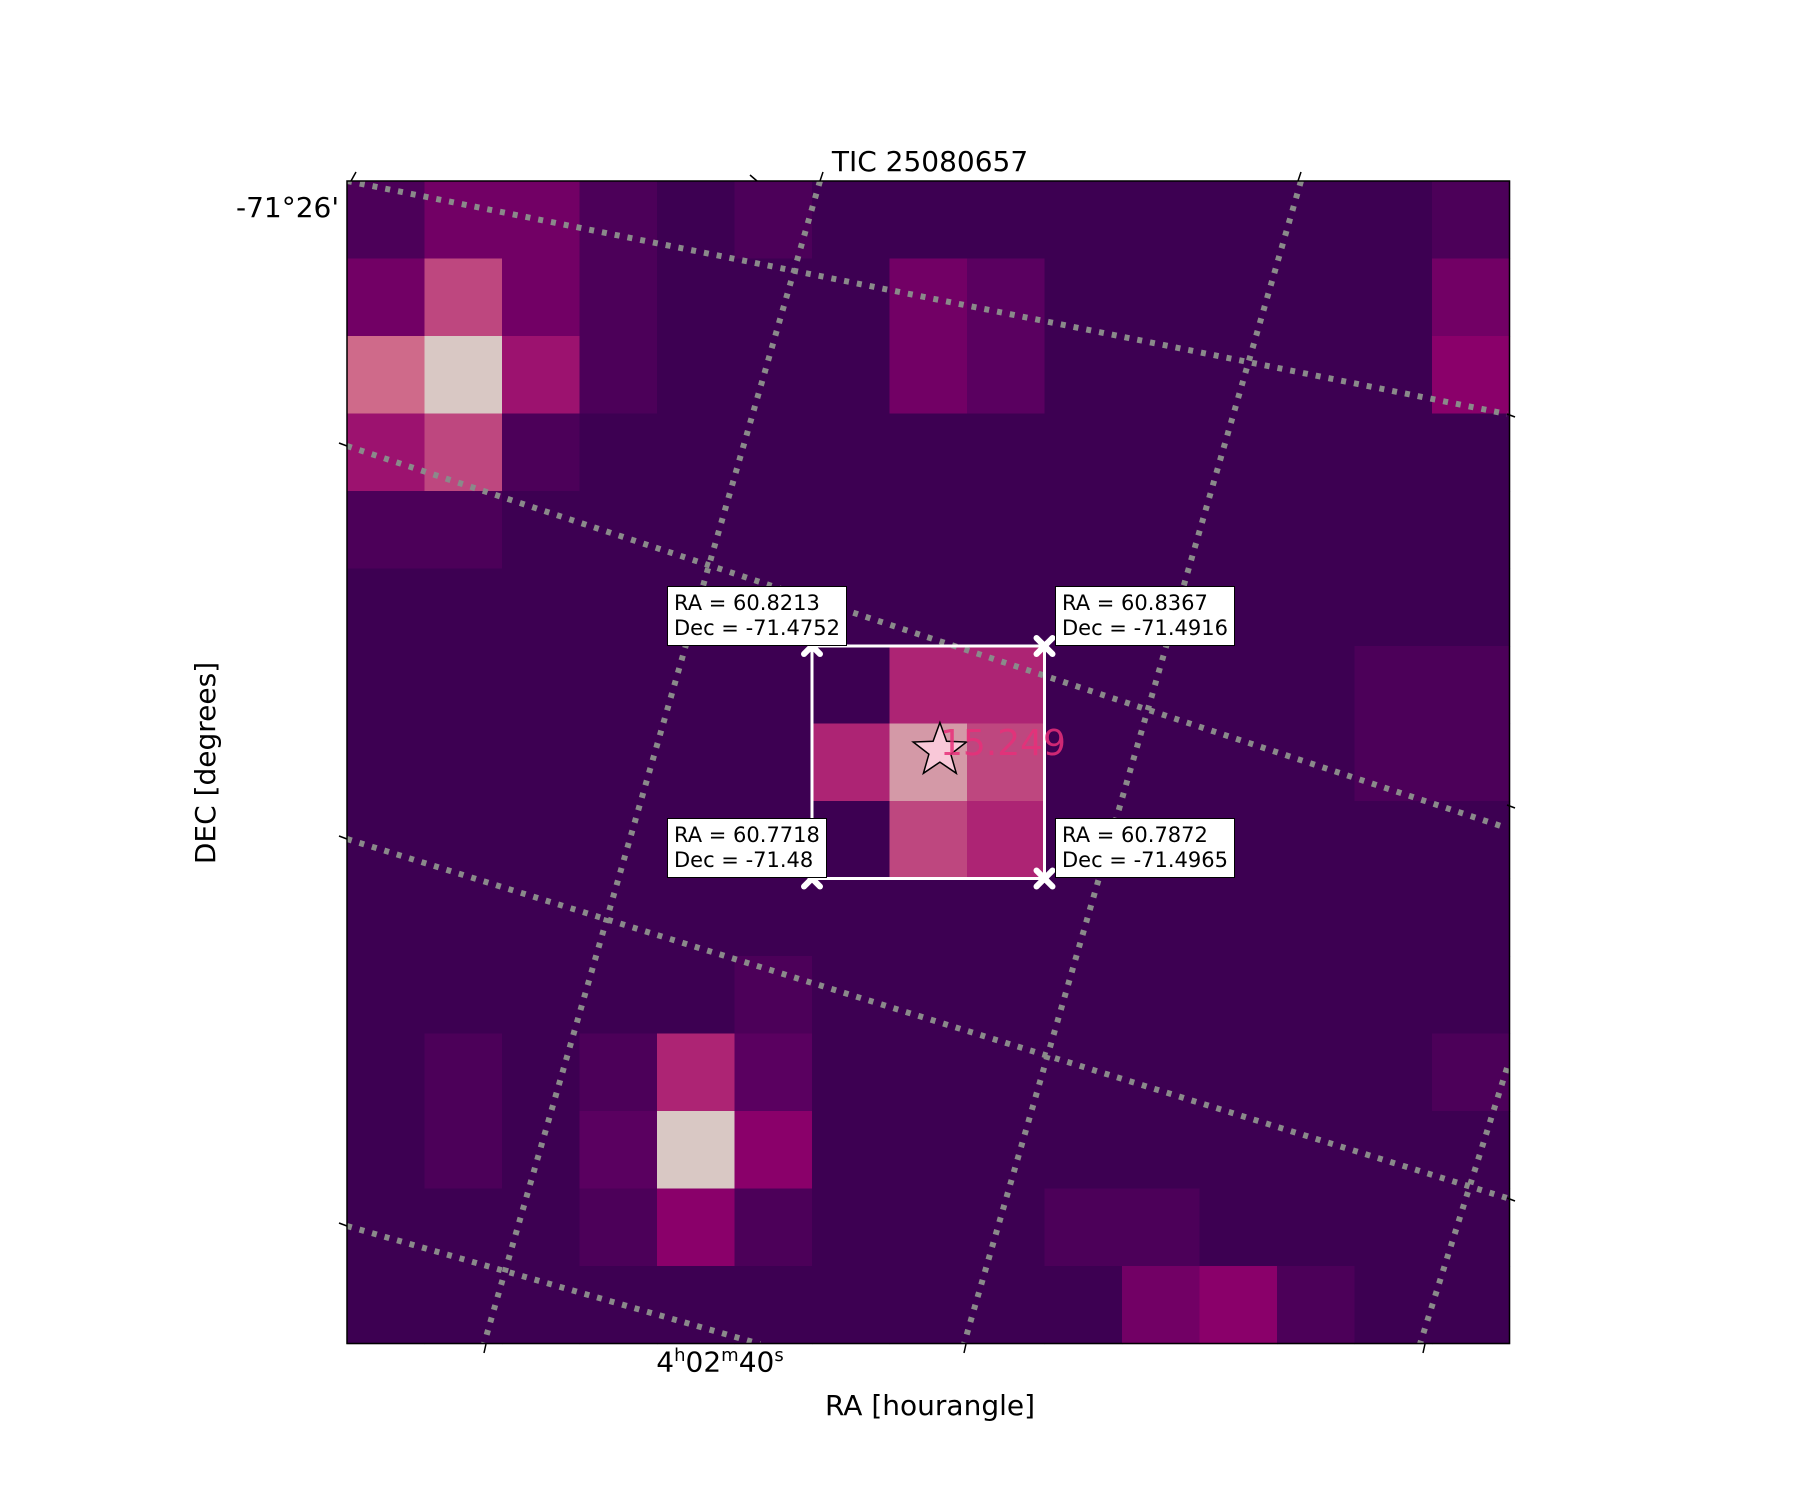 The height and width of the screenshot is (1500, 1800). Describe the element at coordinates (1145, 848) in the screenshot. I see `corner-annotation-bottom-right: RA = 60.7872 Dec = -71.4965` at that location.